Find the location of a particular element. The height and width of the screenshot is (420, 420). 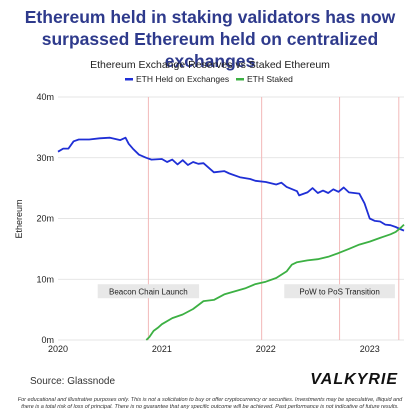

event-annotation-label: Beacon Chain Launch is located at coordinates (148, 292).